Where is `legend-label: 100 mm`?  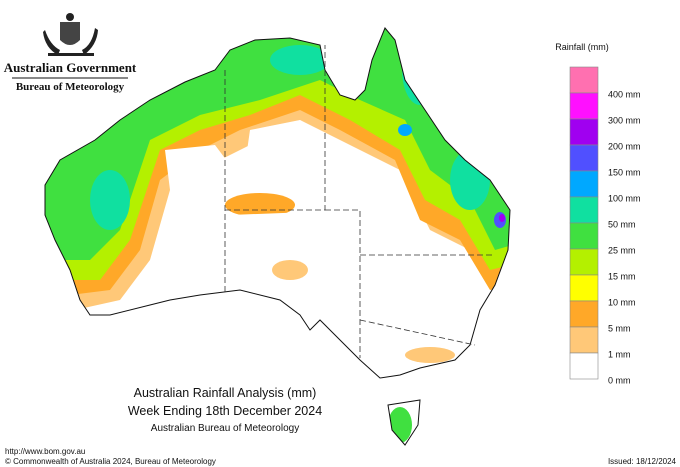
legend-label: 100 mm is located at coordinates (624, 198).